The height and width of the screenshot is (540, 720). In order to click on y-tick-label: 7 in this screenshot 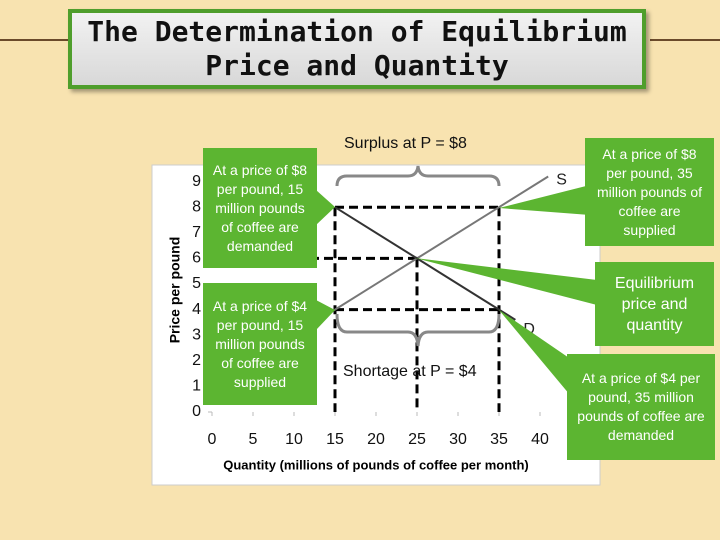, I will do `click(196, 232)`.